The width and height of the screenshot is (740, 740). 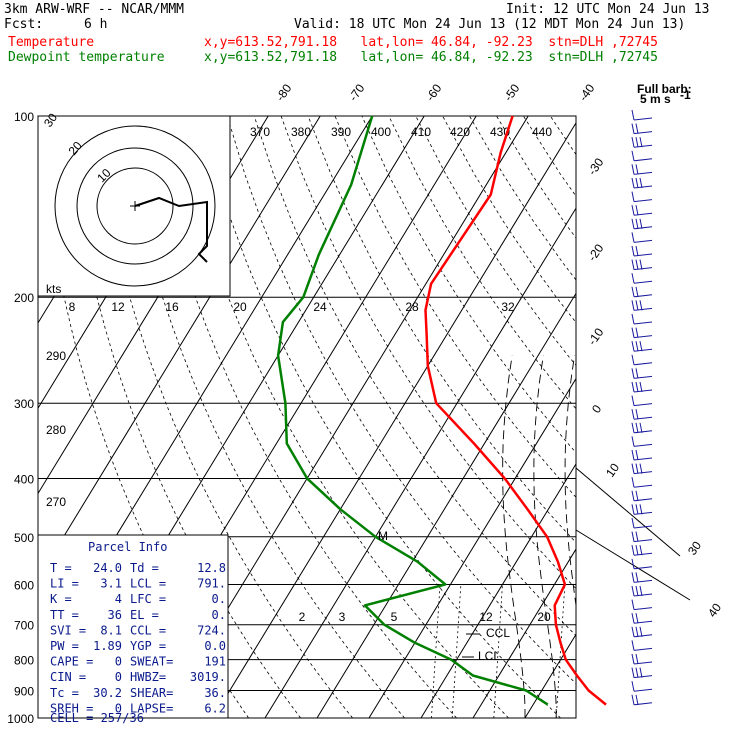 I want to click on isobar-label: 200, so click(x=24, y=298).